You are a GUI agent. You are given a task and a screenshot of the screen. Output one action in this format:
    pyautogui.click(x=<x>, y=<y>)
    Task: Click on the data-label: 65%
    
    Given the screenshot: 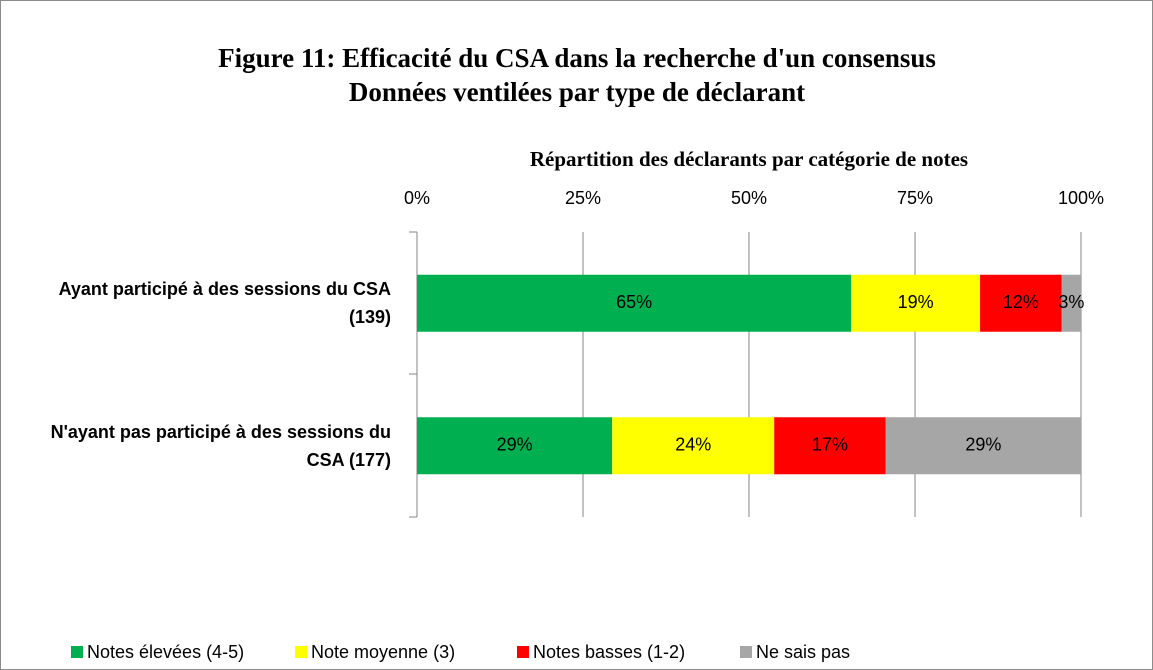 What is the action you would take?
    pyautogui.click(x=634, y=302)
    